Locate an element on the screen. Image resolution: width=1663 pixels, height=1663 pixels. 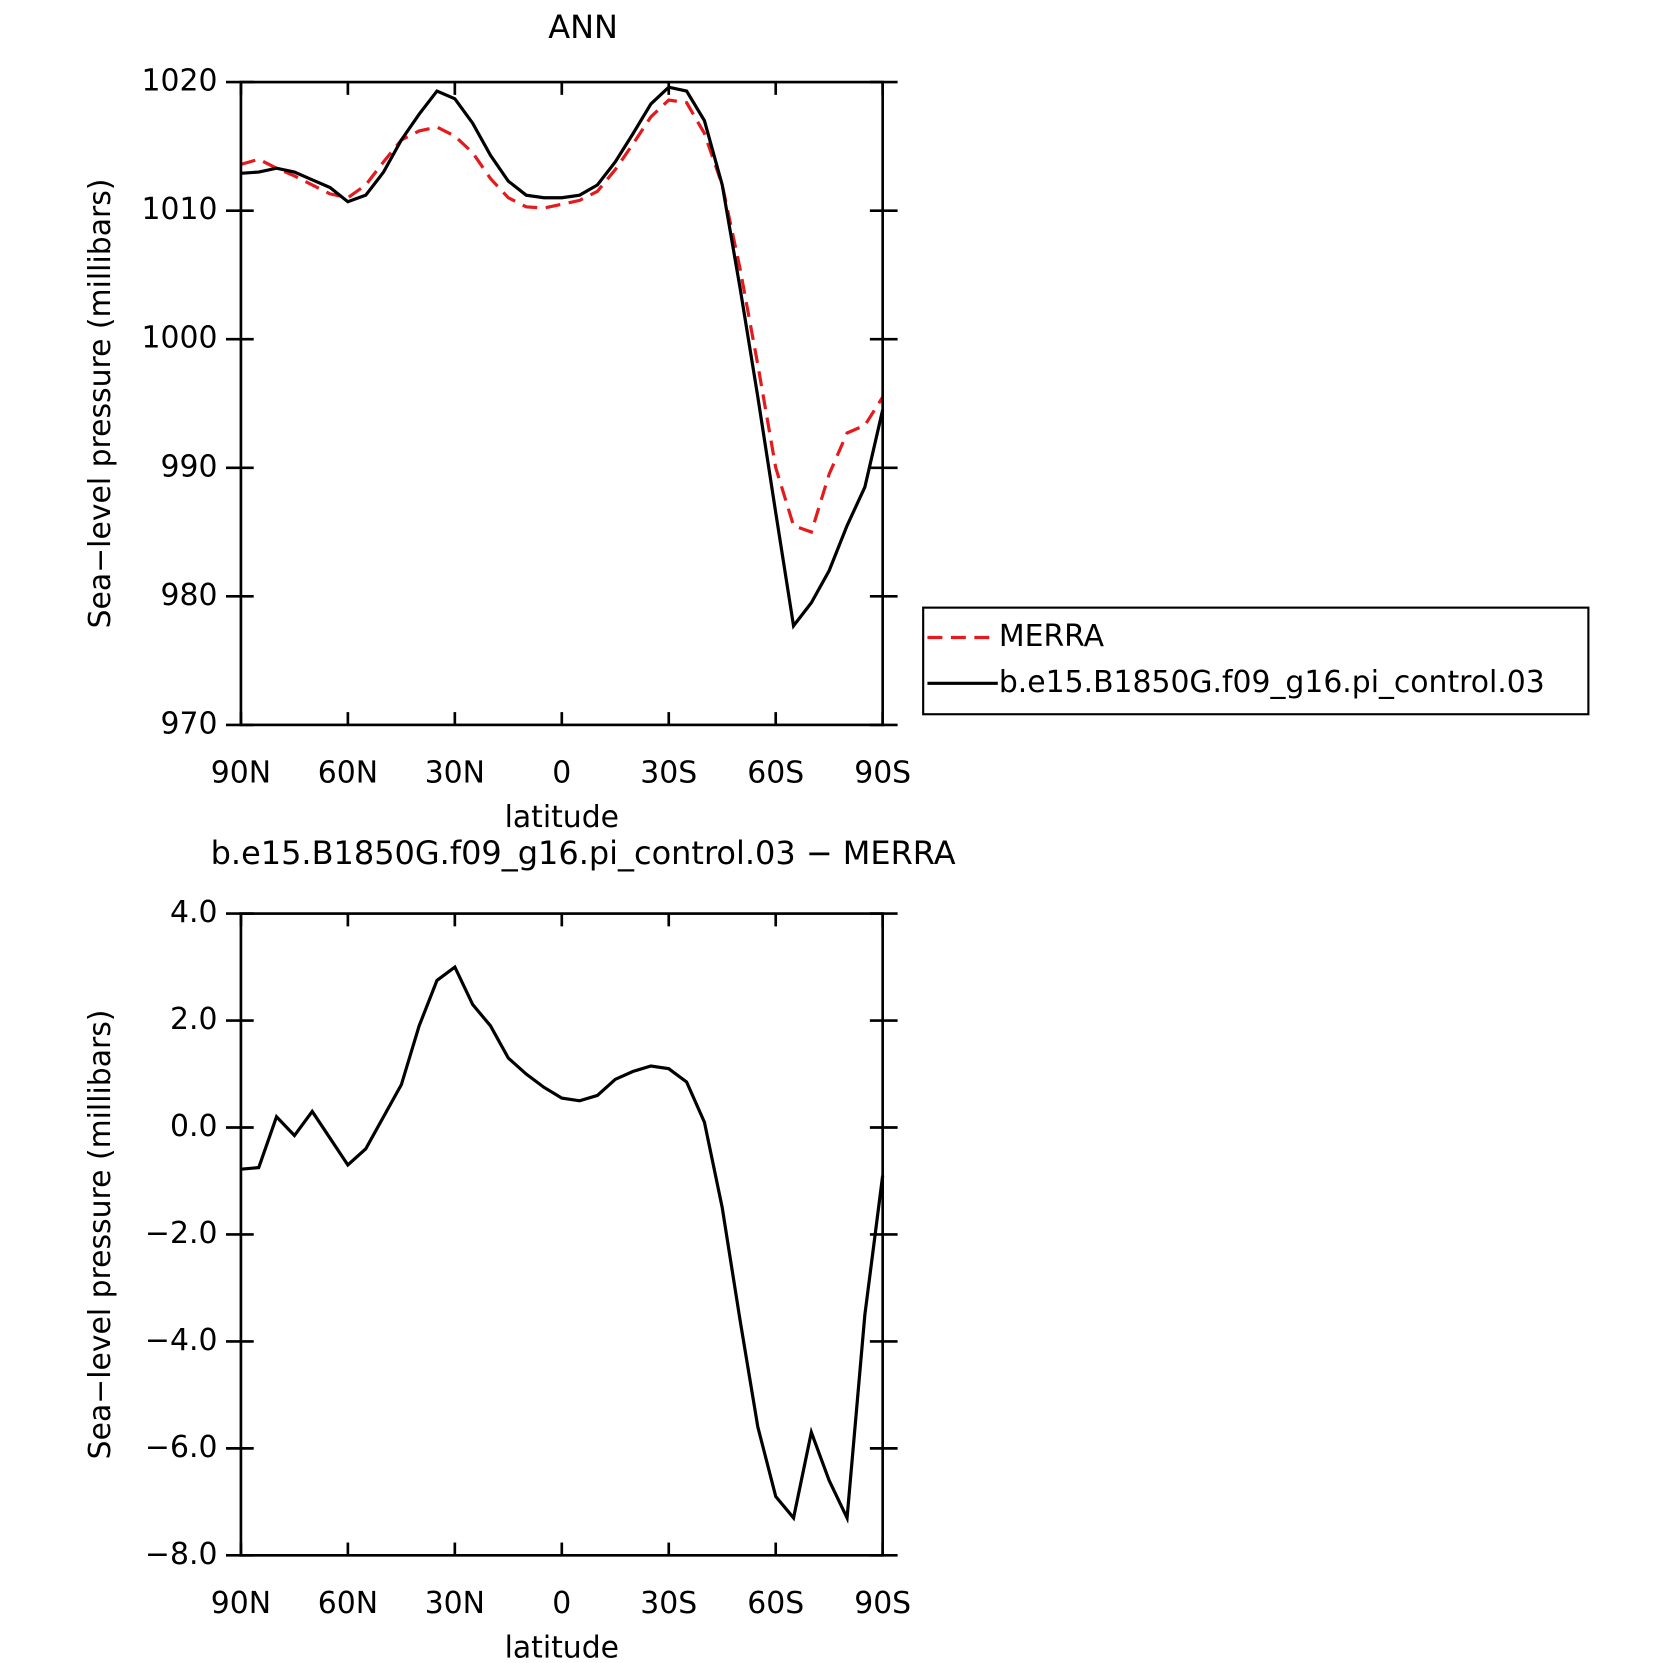
y-tick-label: 990 is located at coordinates (189, 466).